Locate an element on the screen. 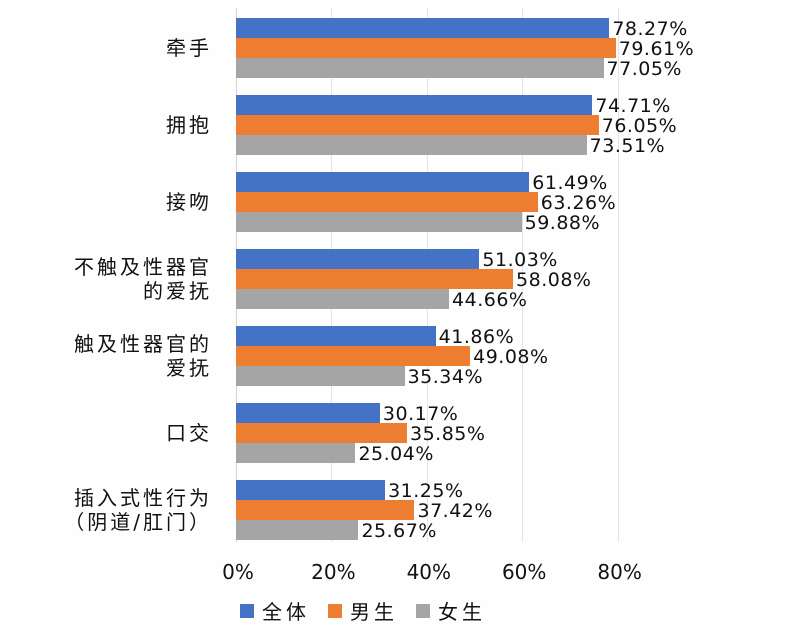 This screenshot has height=627, width=800. category-label-line: 牵手 is located at coordinates (189, 48).